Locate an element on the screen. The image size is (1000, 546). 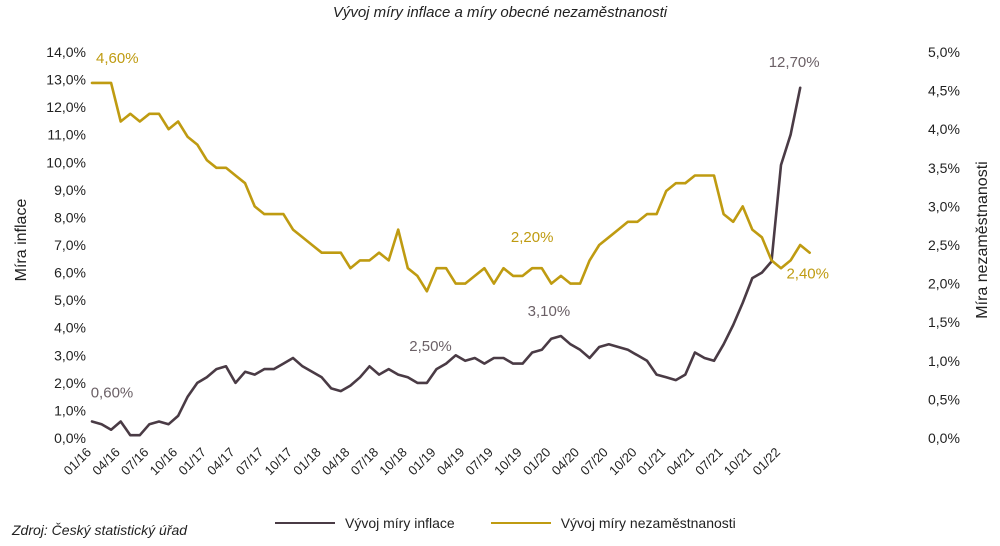
x-tick-label: 07/16 is located at coordinates (135, 462).